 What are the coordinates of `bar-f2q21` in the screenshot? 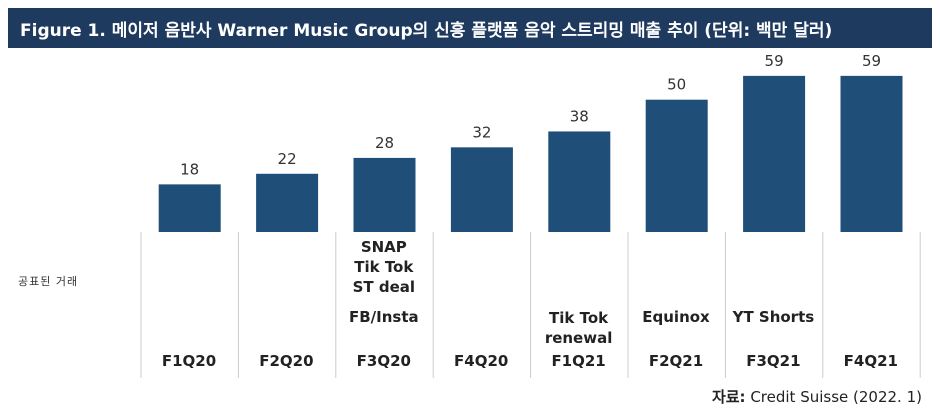 It's located at (676, 165).